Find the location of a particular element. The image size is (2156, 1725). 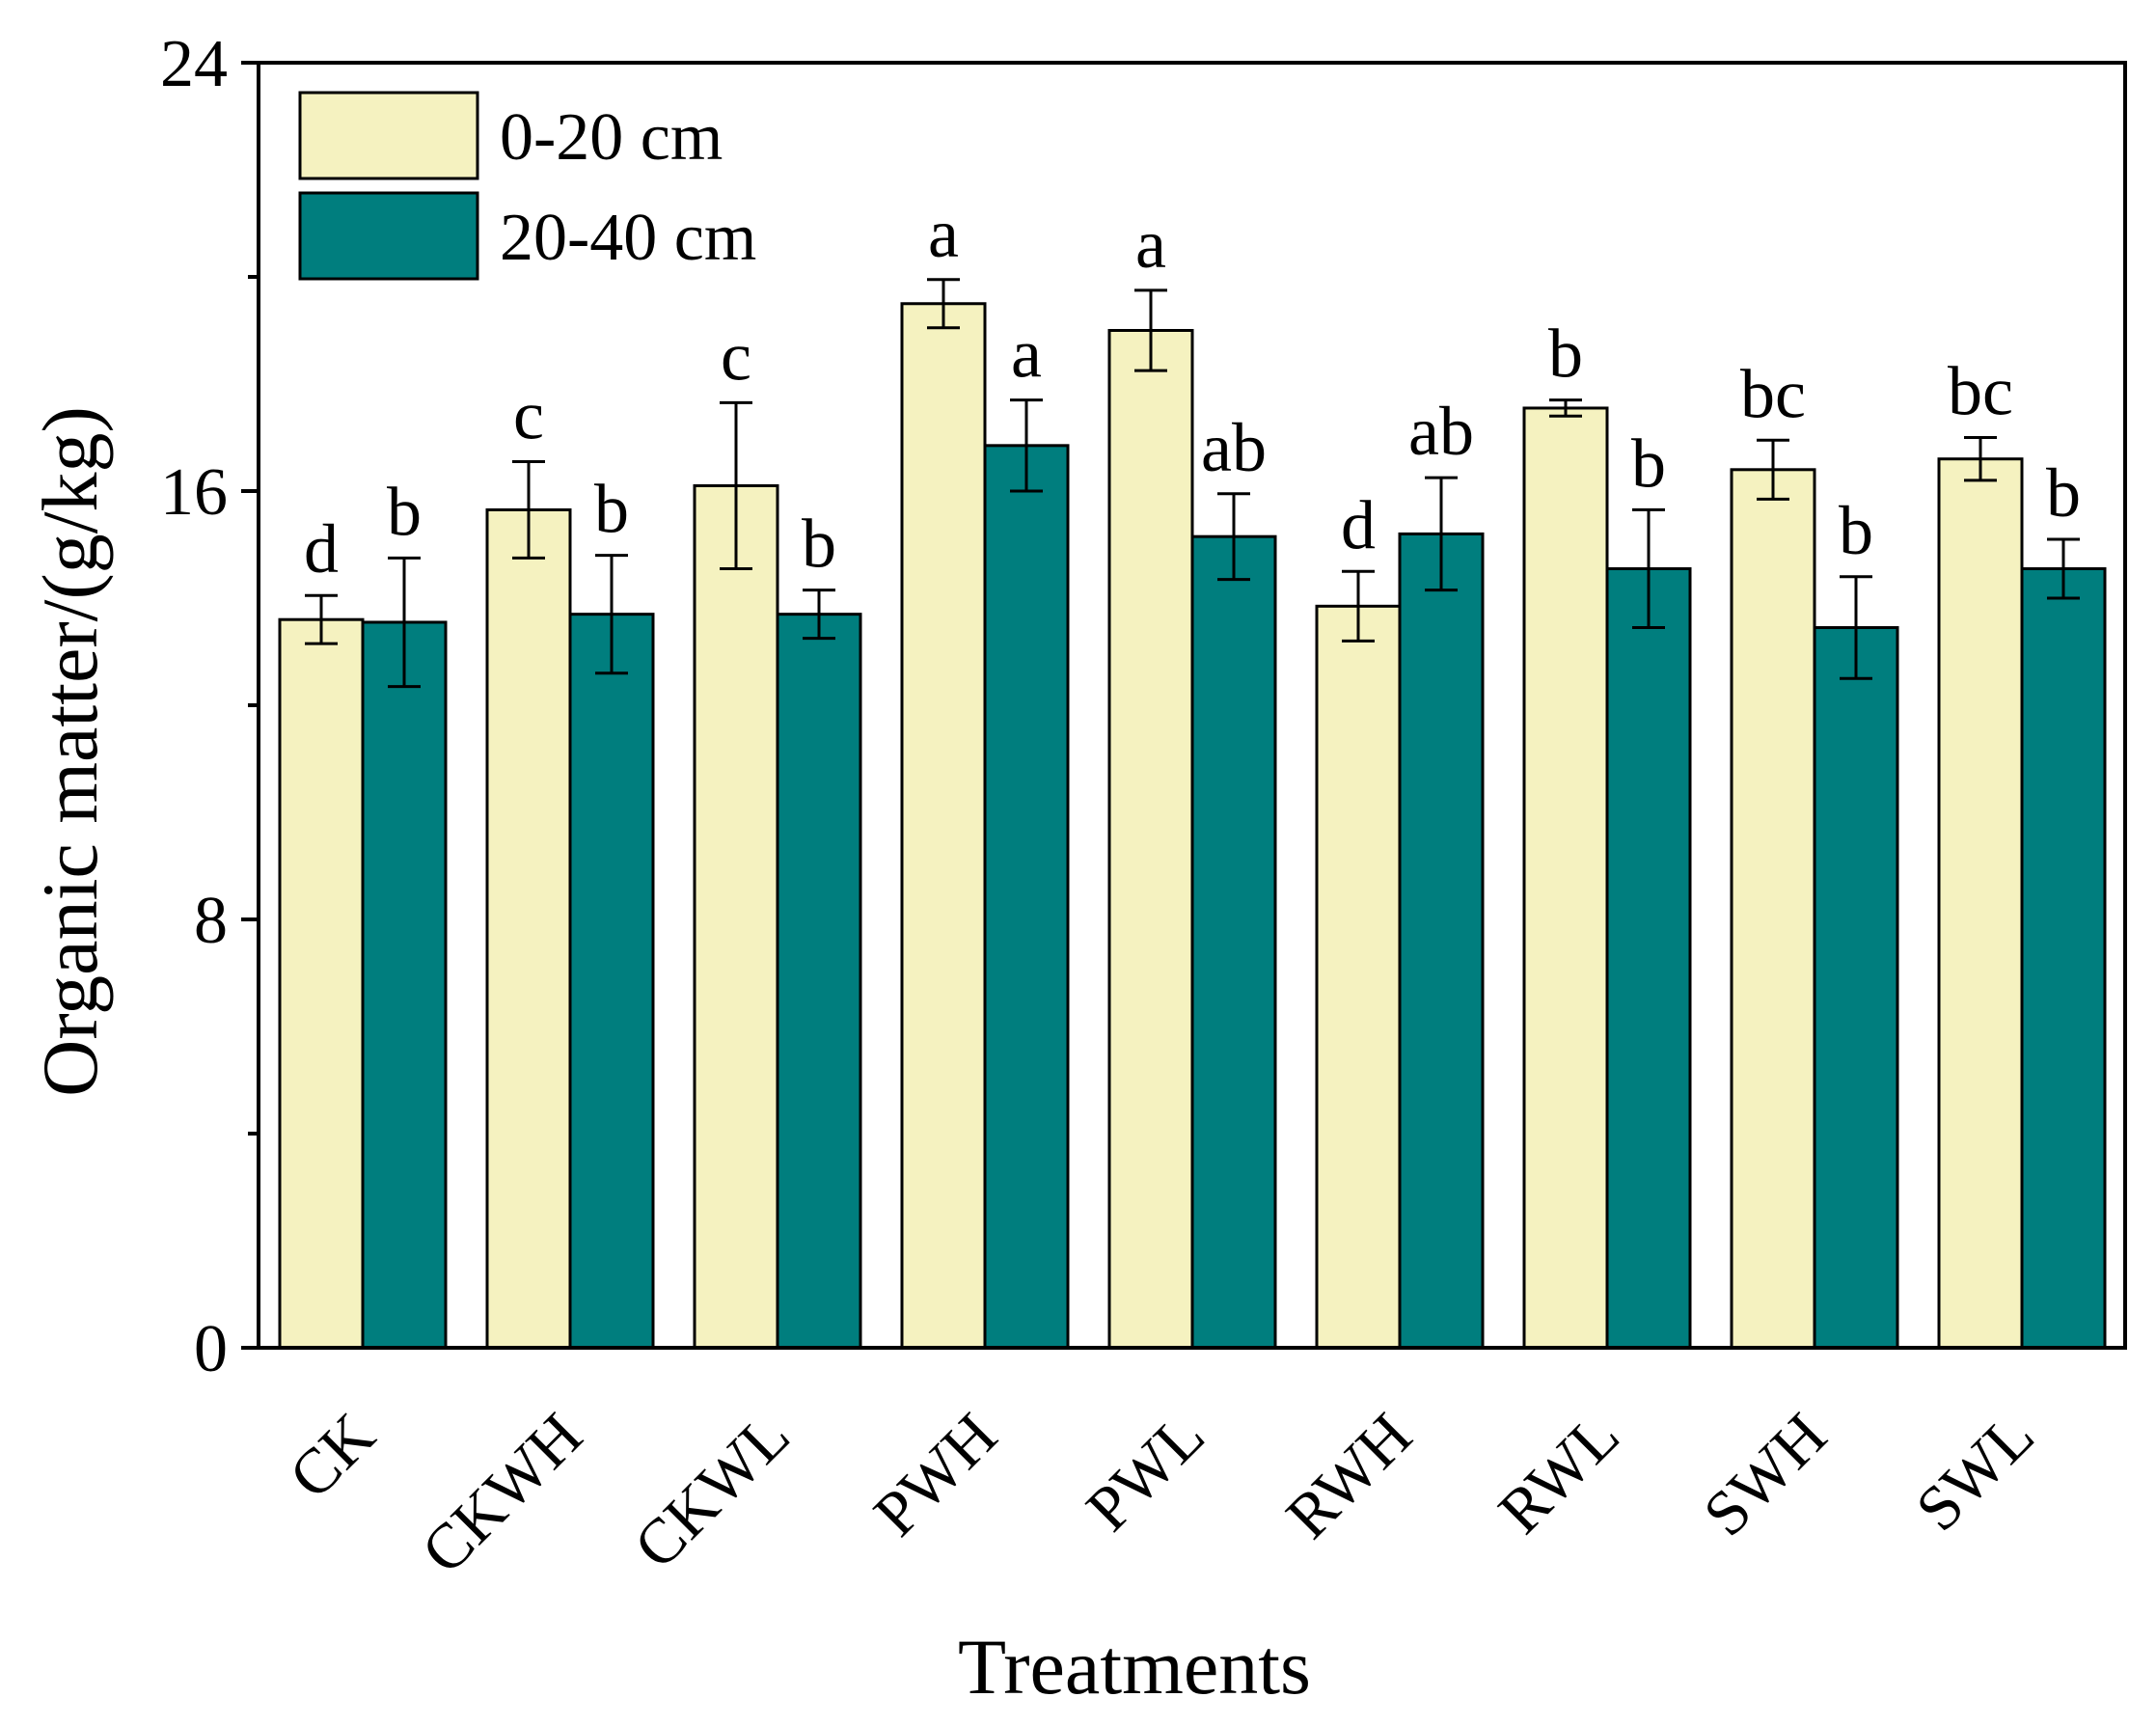

legend-label-20-40cm: 20-40 cm is located at coordinates (628, 238).